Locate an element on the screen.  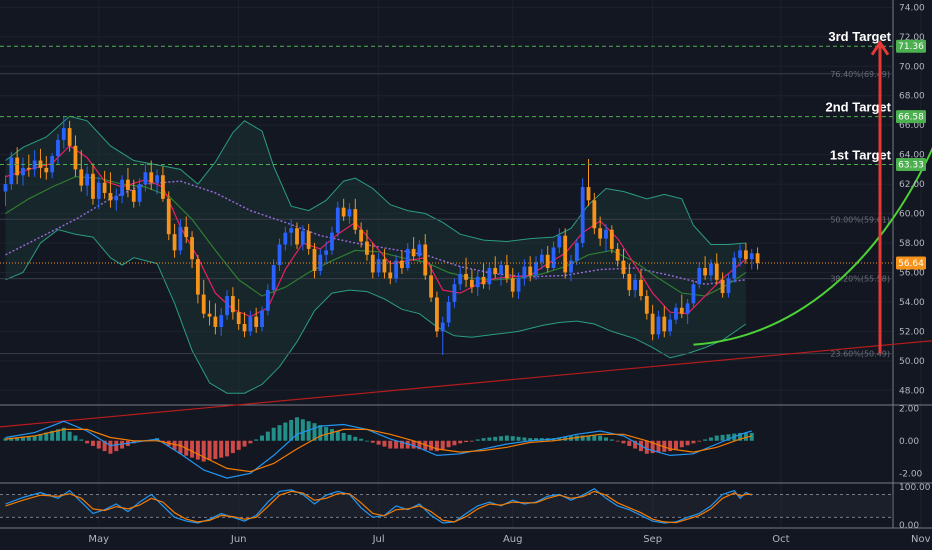
fib-label: 50.00%(59.61) is located at coordinates (860, 219).